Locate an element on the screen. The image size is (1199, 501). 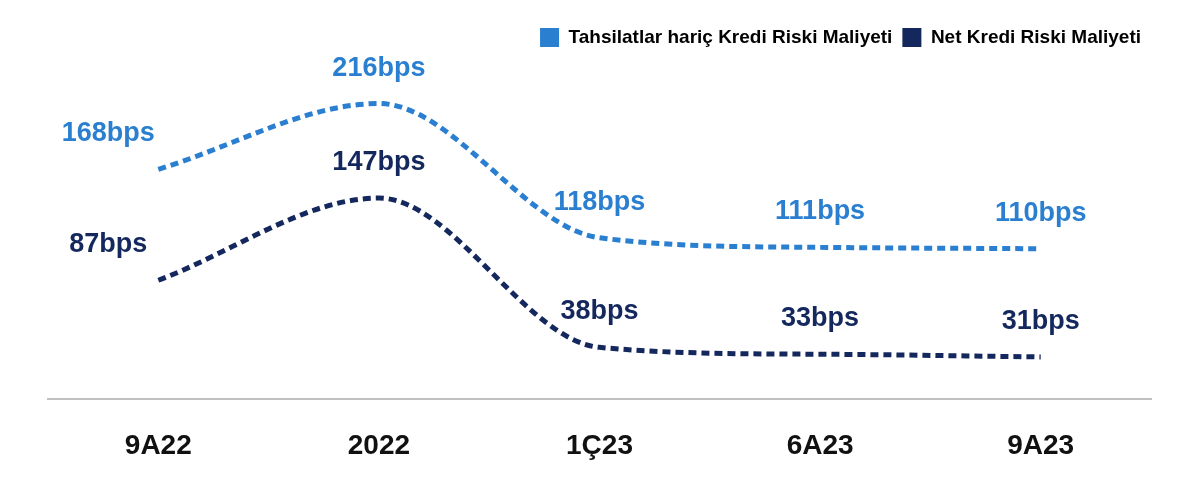
data-label: 110bps is located at coordinates (1040, 211).